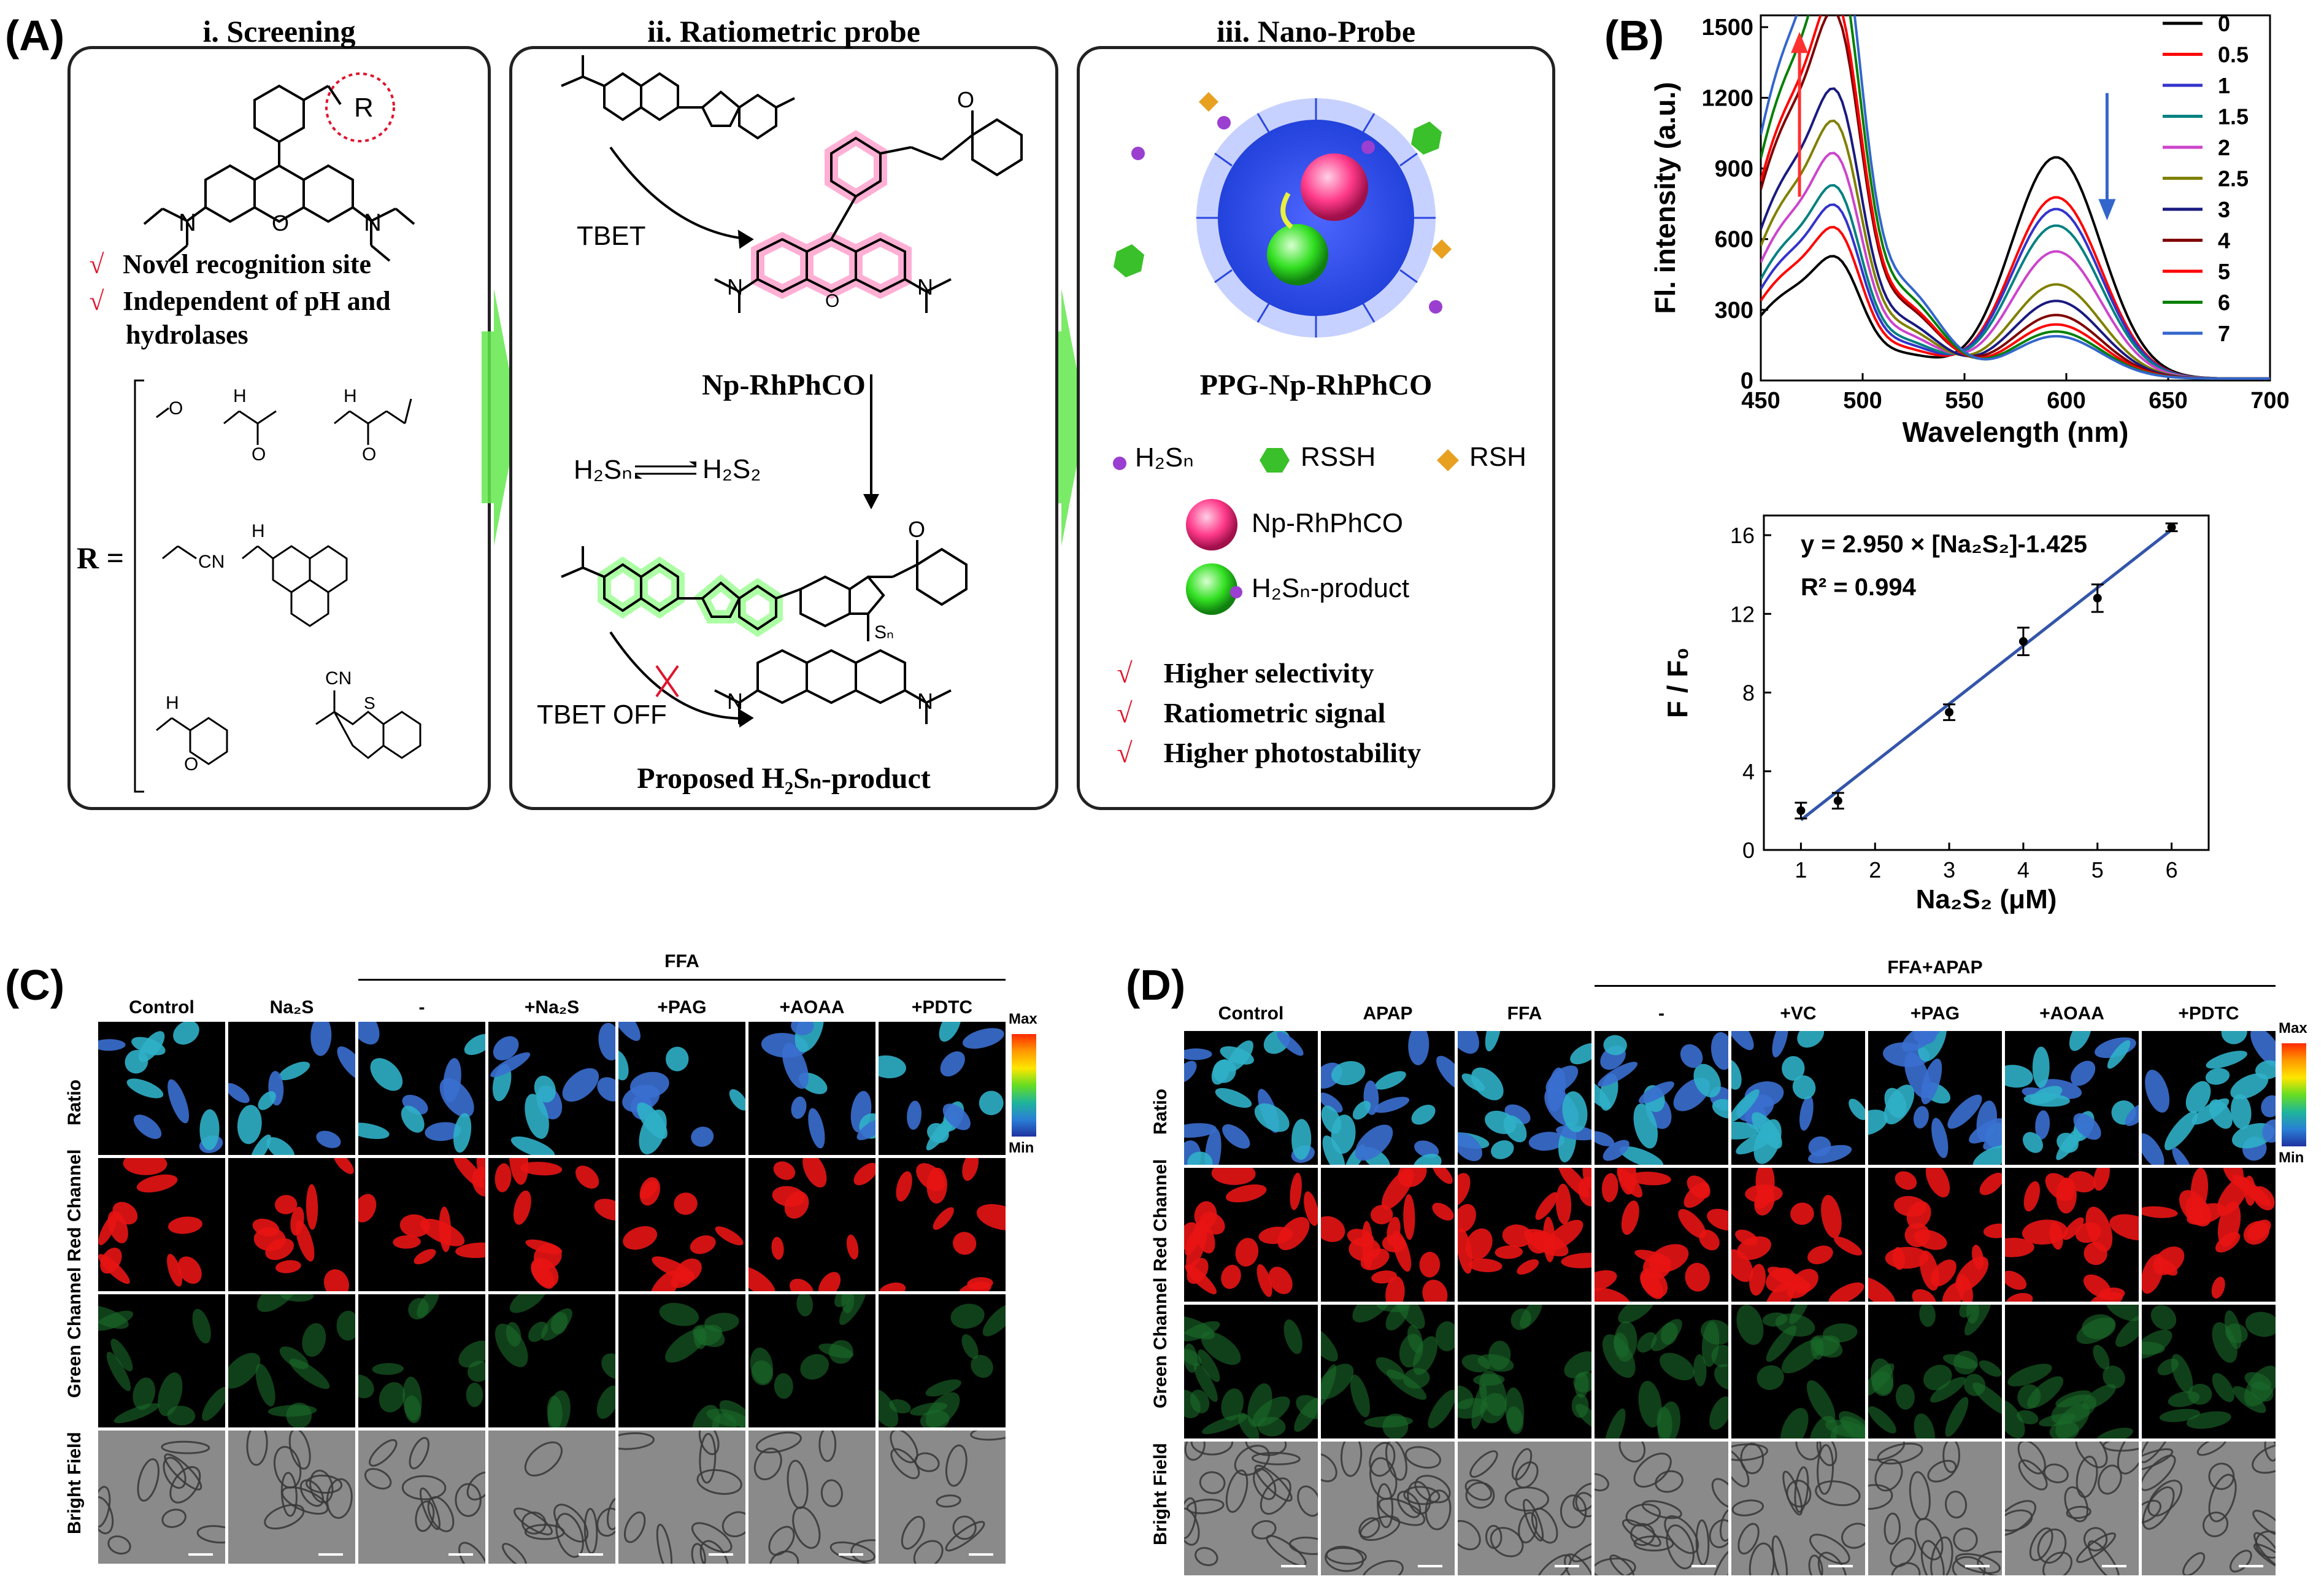  I want to click on probe-n-right: N, so click(925, 286).